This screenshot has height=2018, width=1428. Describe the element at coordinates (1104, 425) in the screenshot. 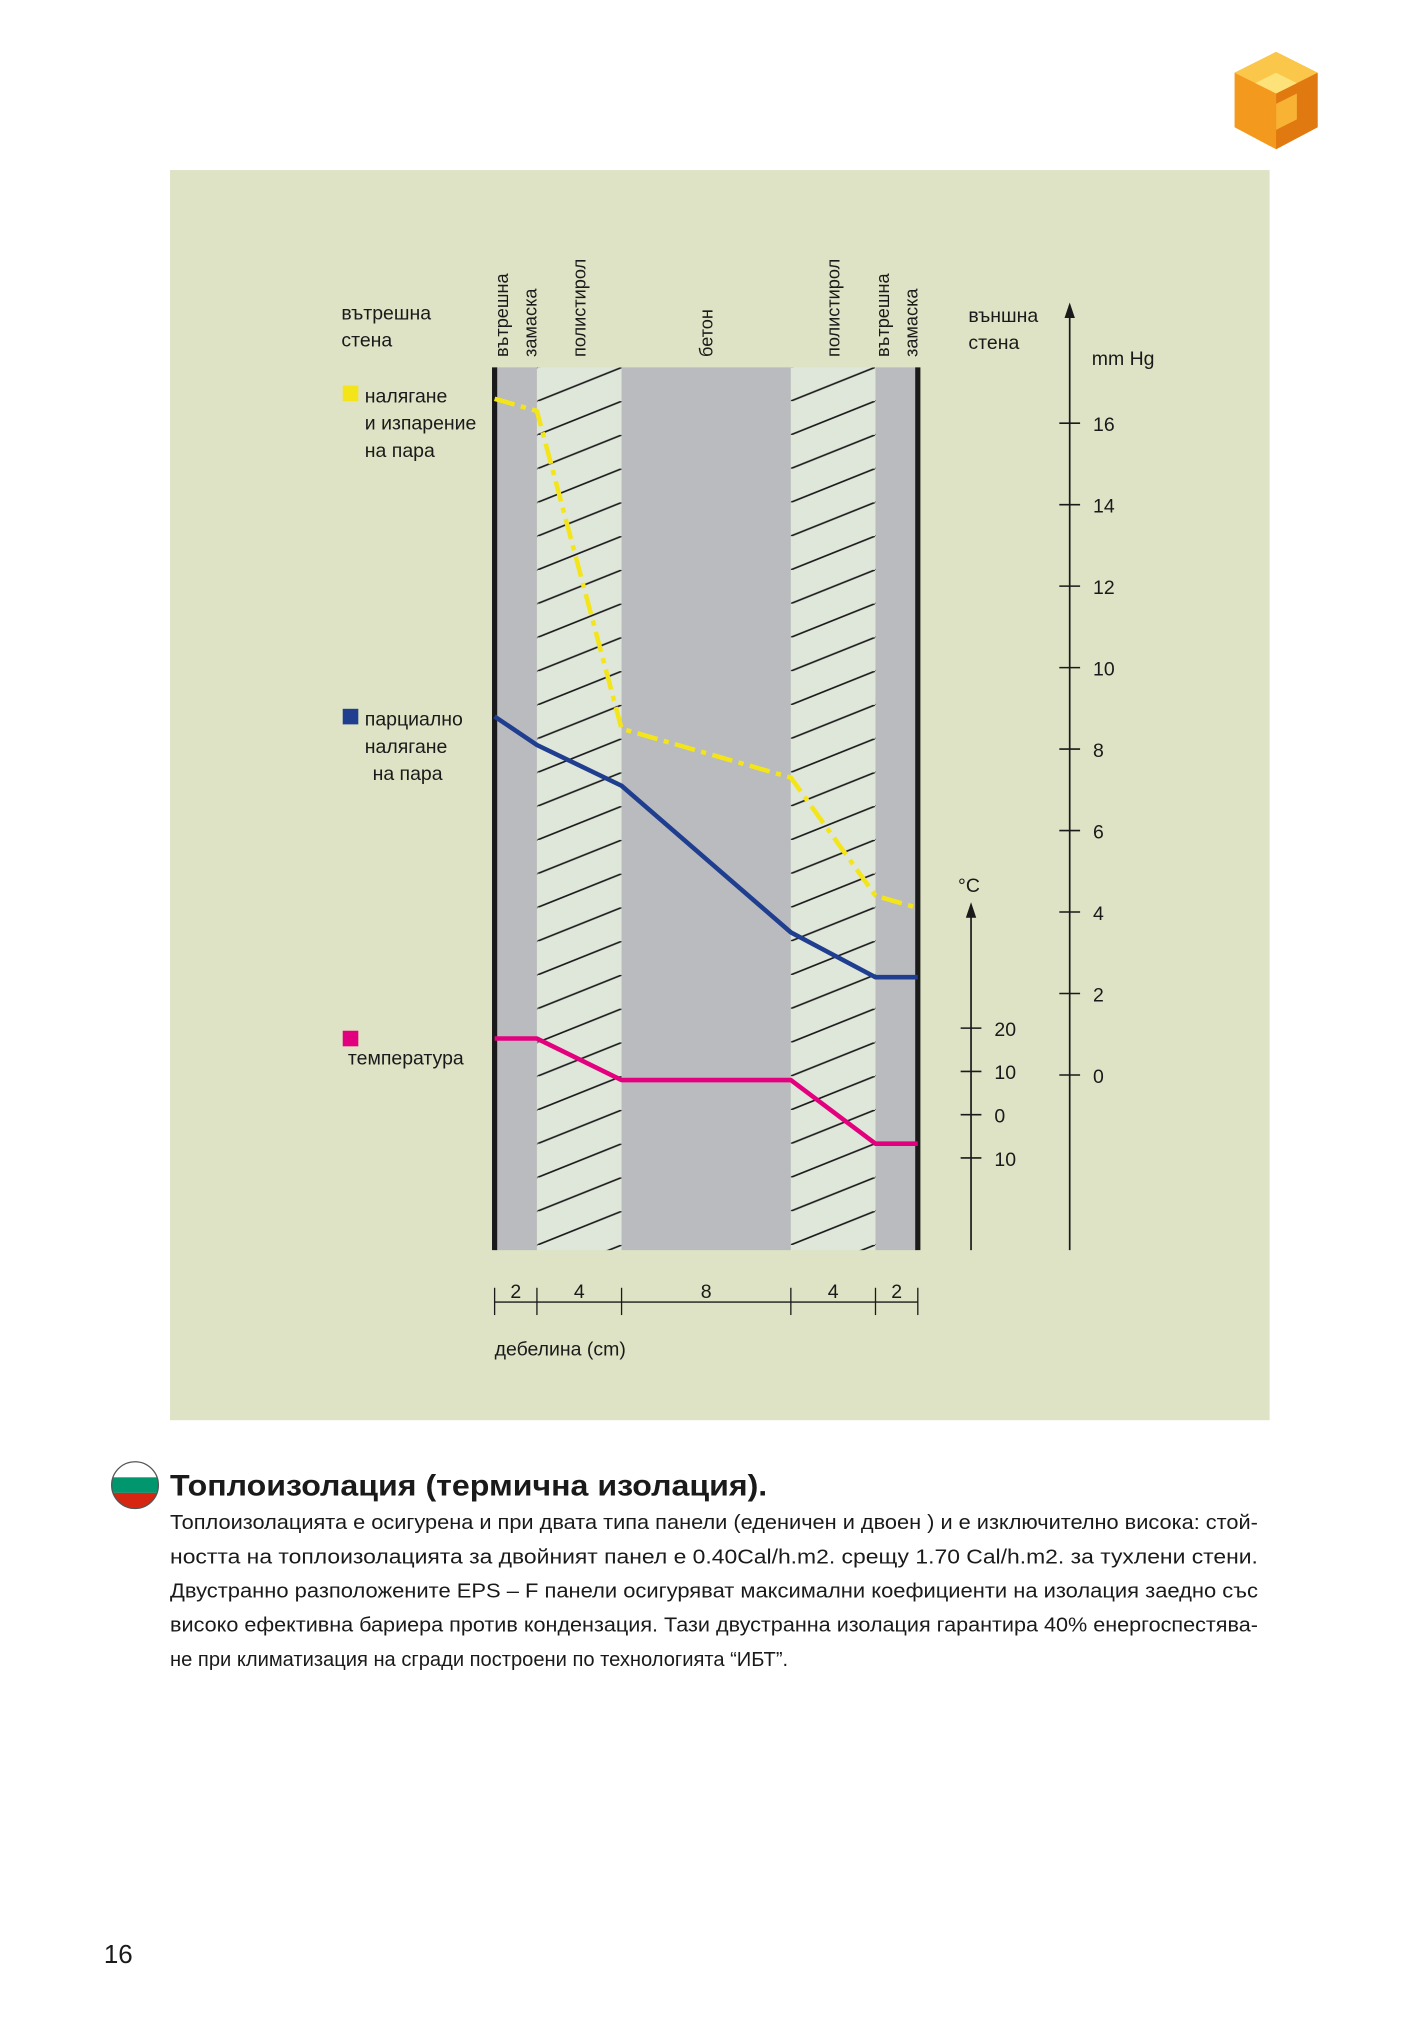

I see `axis-tick-label: 16` at that location.